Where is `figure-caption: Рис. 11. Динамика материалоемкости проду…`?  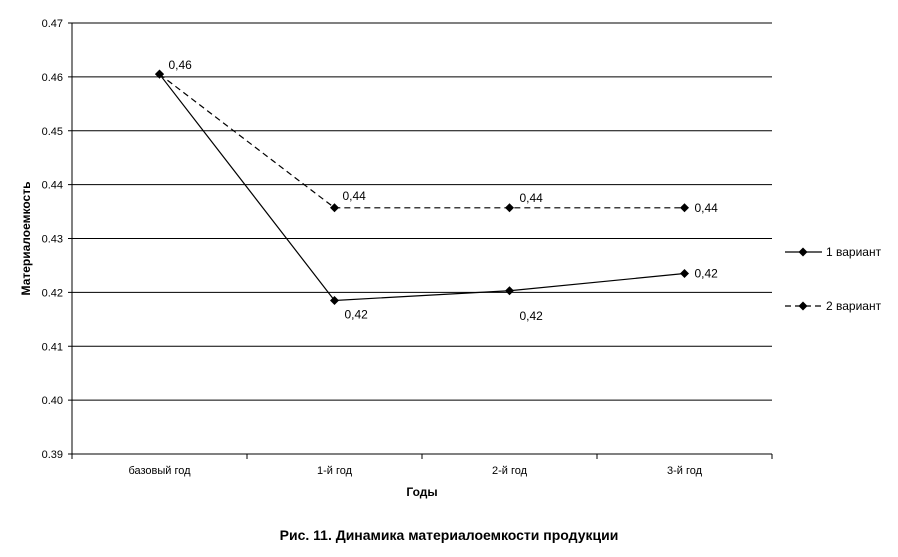 figure-caption: Рис. 11. Динамика материалоемкости проду… is located at coordinates (449, 535).